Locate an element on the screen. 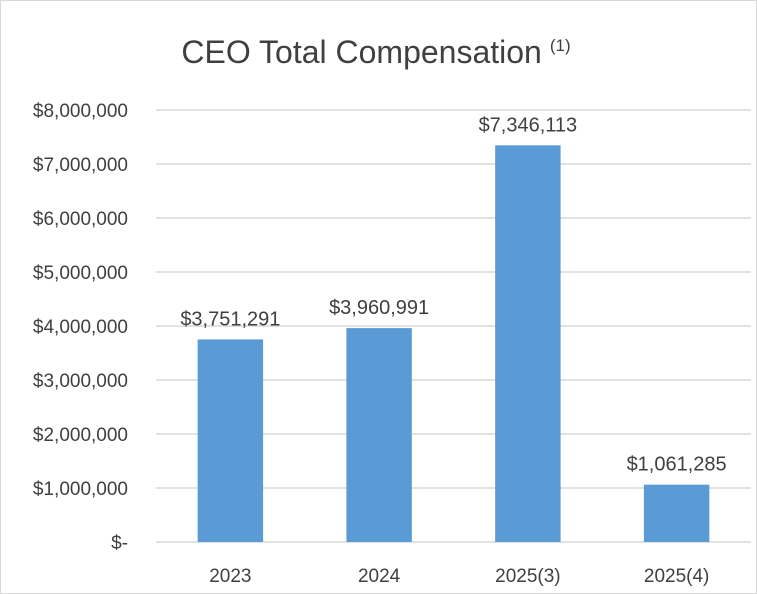 This screenshot has width=757, height=594. data-label: $3,960,991 is located at coordinates (379, 308).